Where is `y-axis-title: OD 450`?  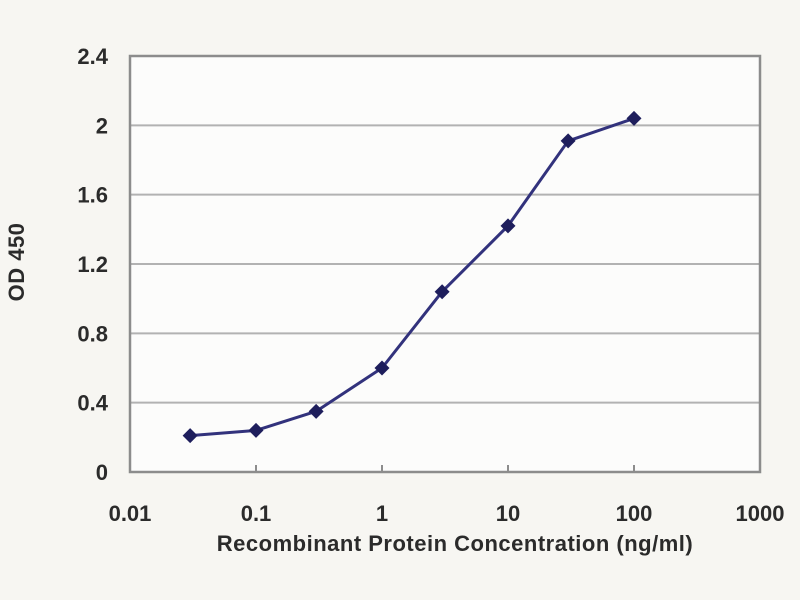
y-axis-title: OD 450 is located at coordinates (16, 262).